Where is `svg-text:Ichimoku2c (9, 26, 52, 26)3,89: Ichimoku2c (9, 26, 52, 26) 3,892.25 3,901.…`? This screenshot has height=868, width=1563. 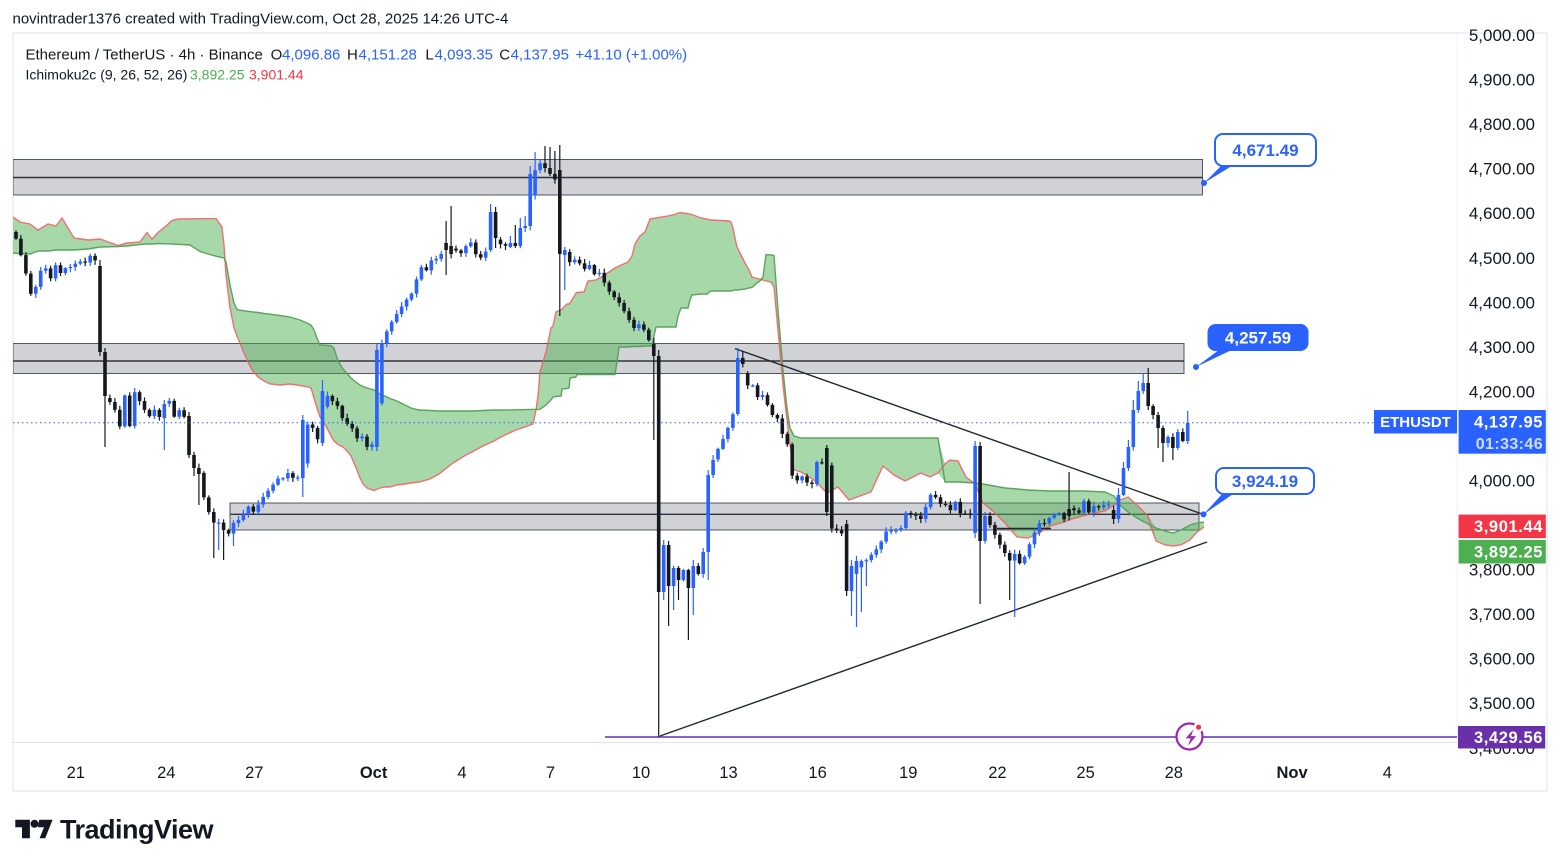
svg-text:Ichimoku2c (9, 26, 52, 26)3,89: Ichimoku2c (9, 26, 52, 26) 3,892.25 3,901.… is located at coordinates (165, 75).